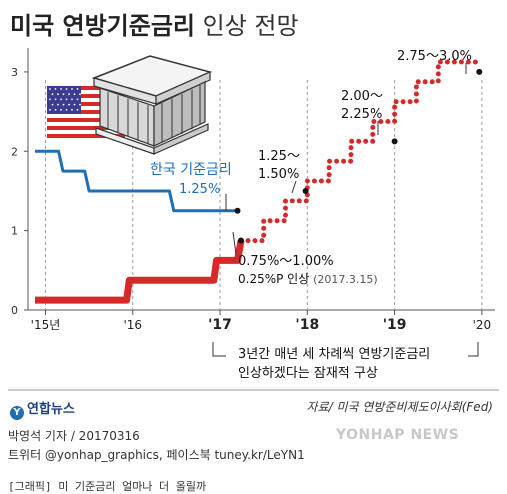 Image resolution: width=507 pixels, height=494 pixels. What do you see at coordinates (199, 189) in the screenshot?
I see `korea-rate-value: 1.25%` at bounding box center [199, 189].